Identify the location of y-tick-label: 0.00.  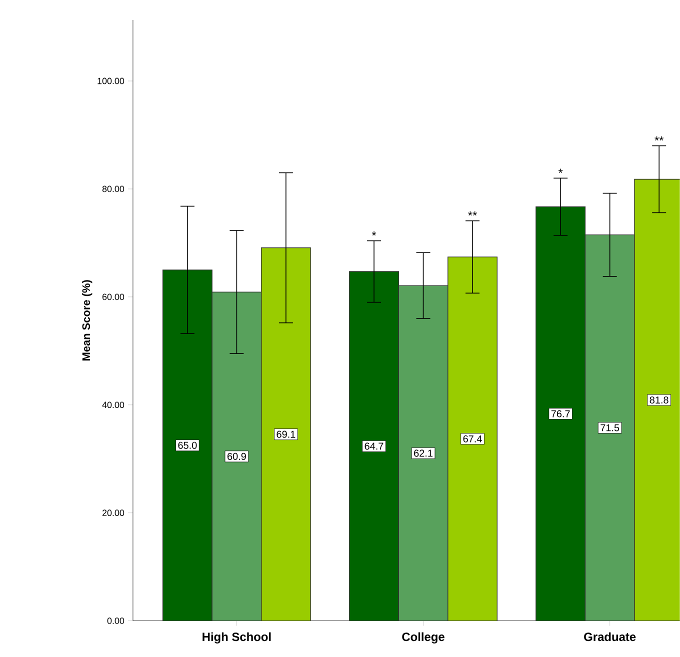
(115, 621).